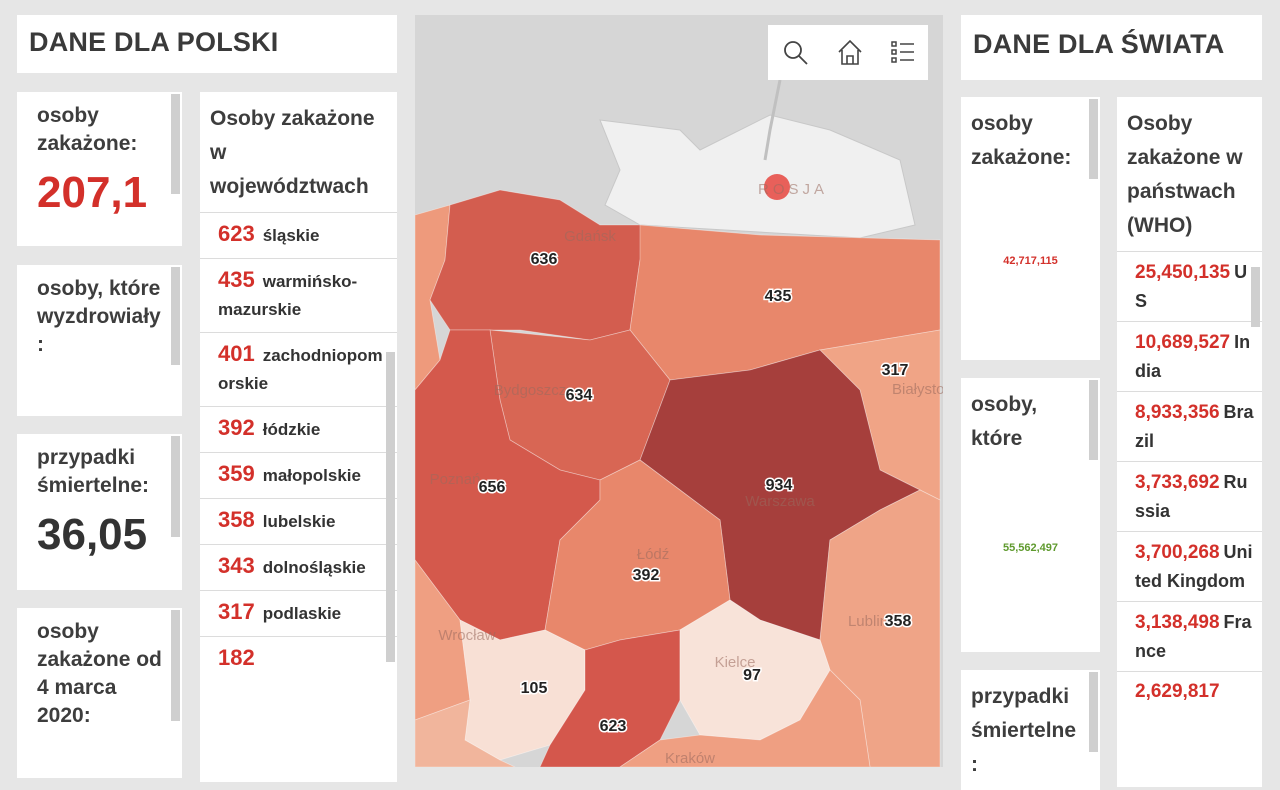  What do you see at coordinates (92, 534) in the screenshot?
I see `card-value: 36,05` at bounding box center [92, 534].